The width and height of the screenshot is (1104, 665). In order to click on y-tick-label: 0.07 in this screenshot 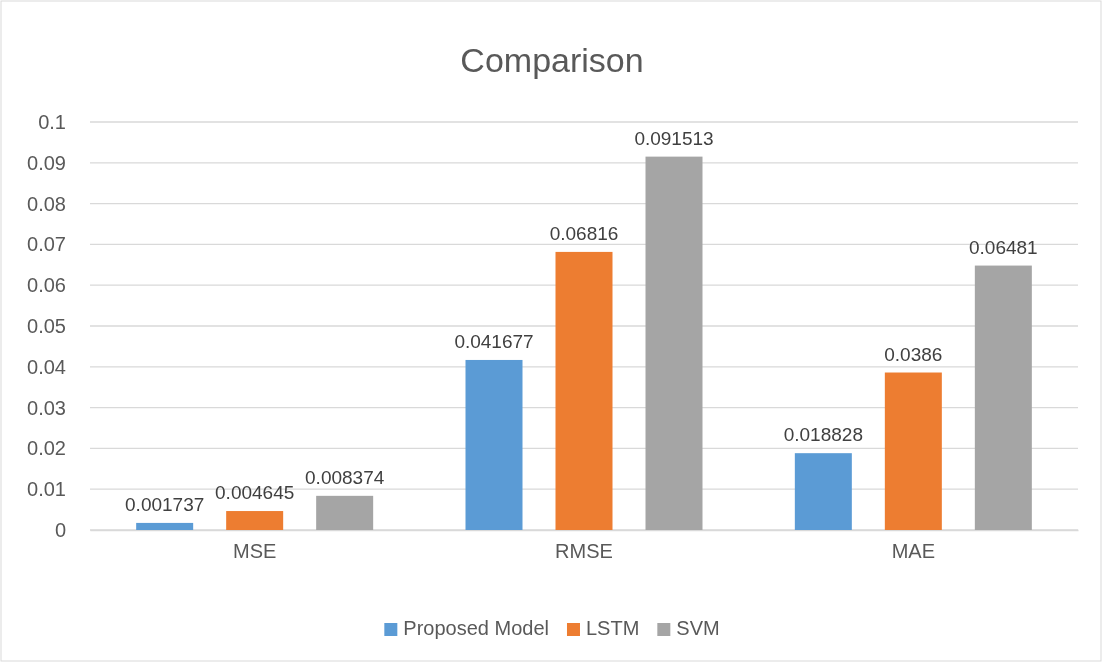, I will do `click(46, 244)`.